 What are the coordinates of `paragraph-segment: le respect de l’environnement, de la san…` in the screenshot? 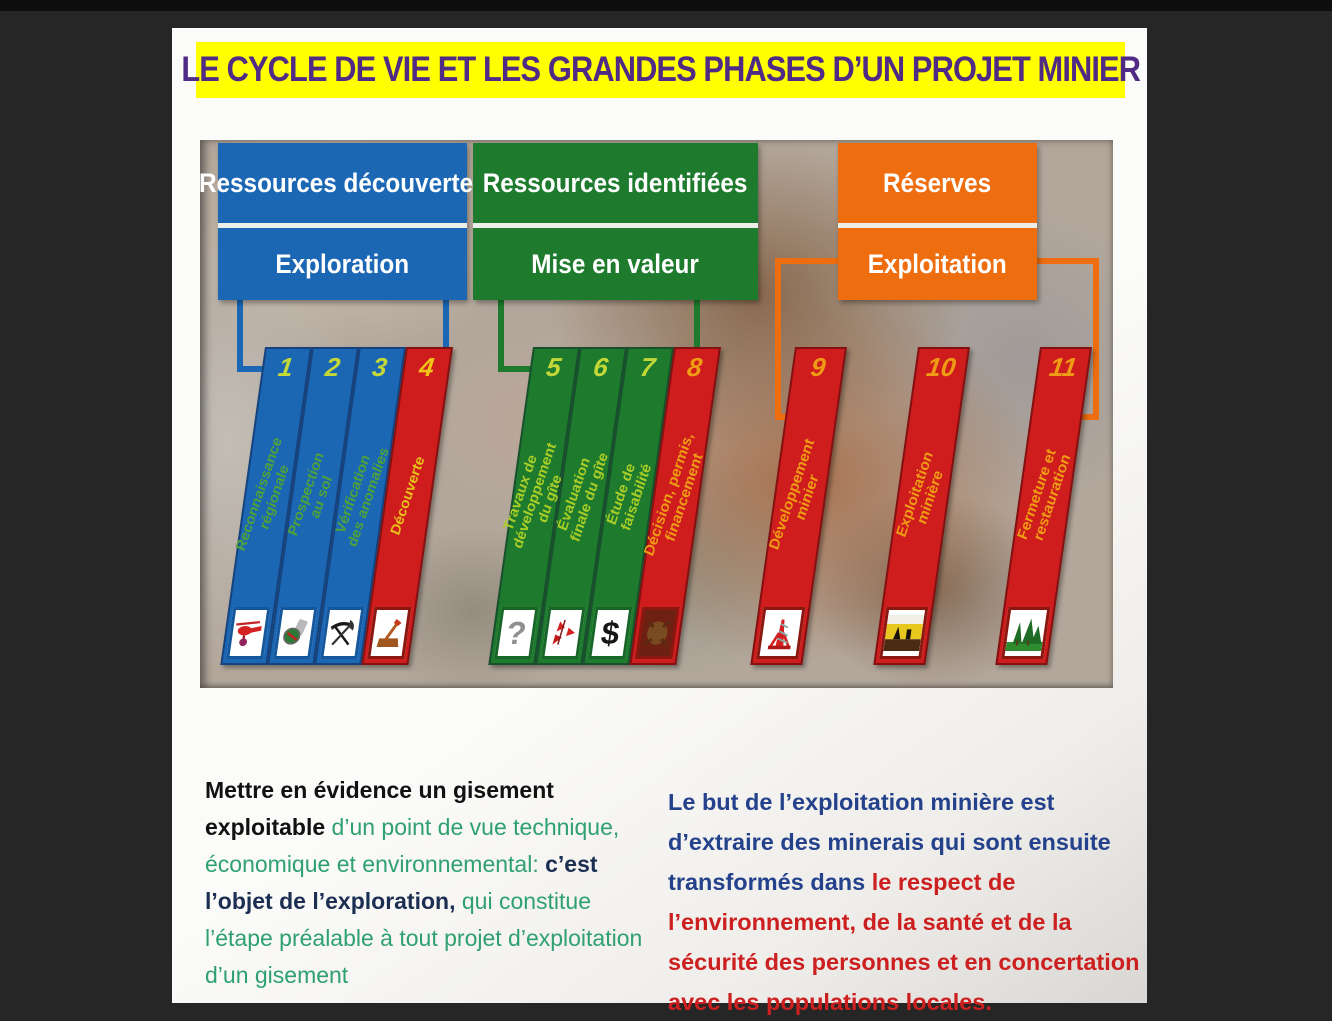 It's located at (904, 942).